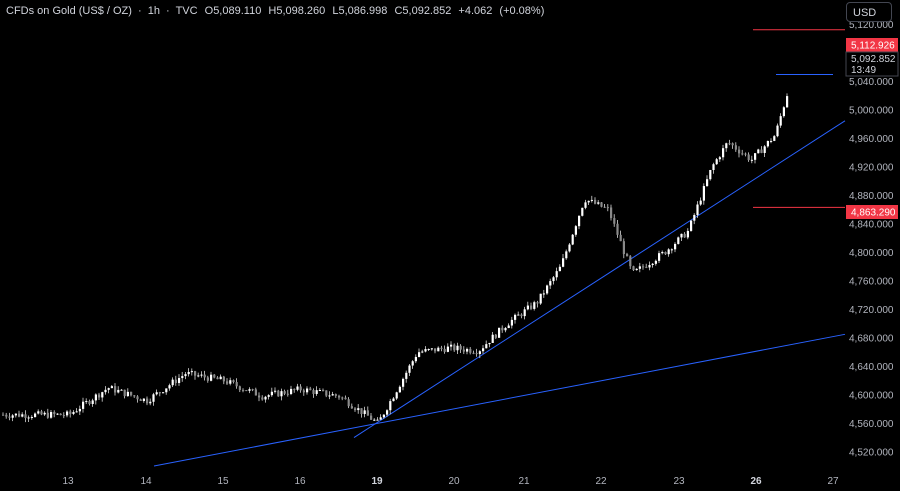 The width and height of the screenshot is (900, 491). I want to click on low-key: L, so click(335, 11).